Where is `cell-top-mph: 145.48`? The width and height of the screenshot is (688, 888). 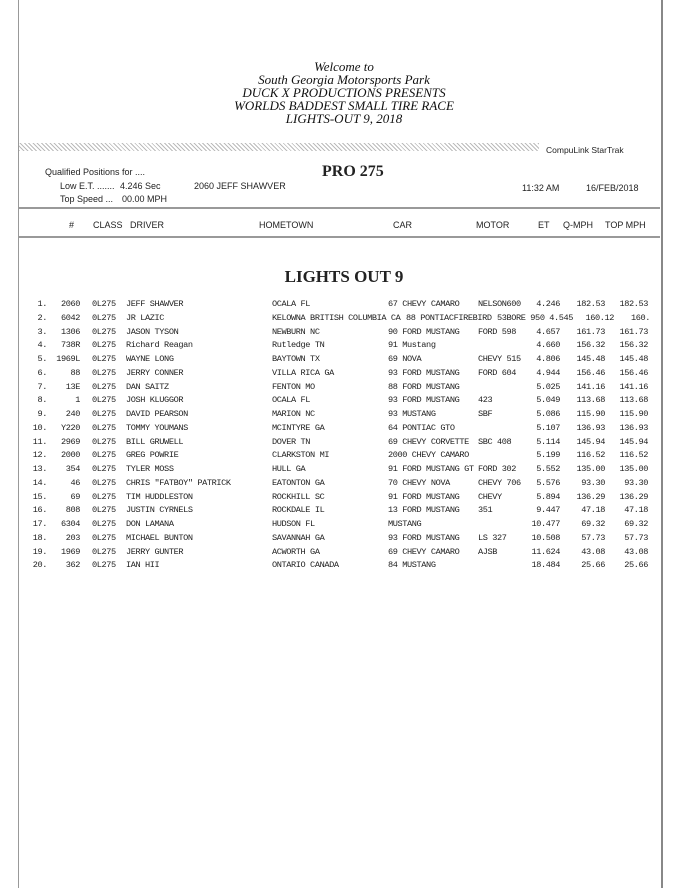 cell-top-mph: 145.48 is located at coordinates (633, 359).